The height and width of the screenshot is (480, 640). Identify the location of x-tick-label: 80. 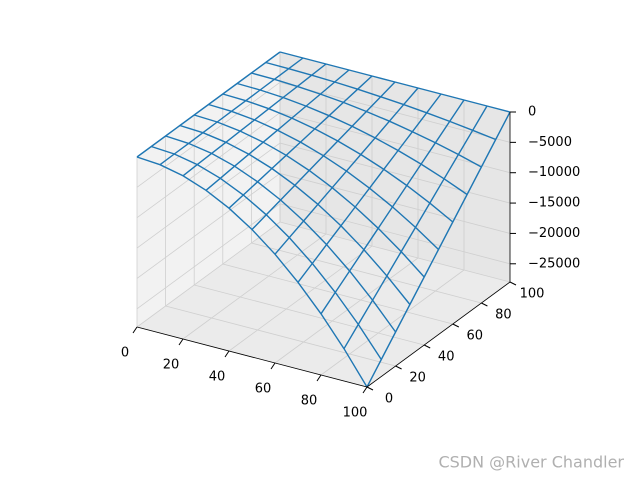
(309, 401).